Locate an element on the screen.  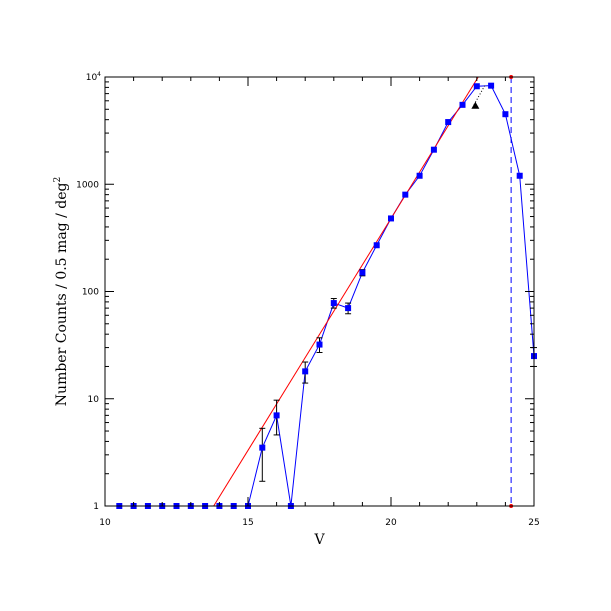
x-tick-label: 10 is located at coordinates (105, 523).